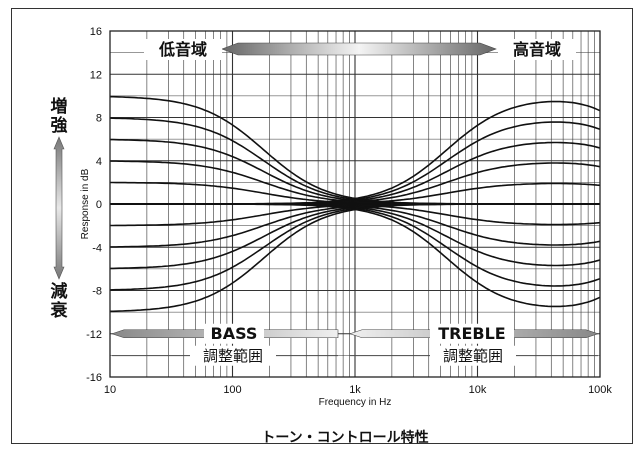 This screenshot has width=643, height=452. Describe the element at coordinates (59, 291) in the screenshot. I see `cut-char-1: 減` at that location.